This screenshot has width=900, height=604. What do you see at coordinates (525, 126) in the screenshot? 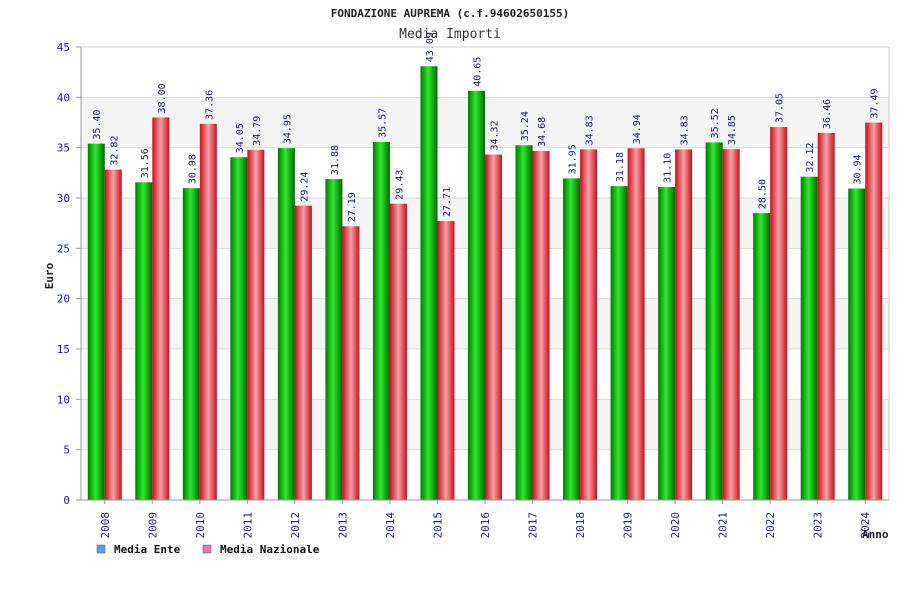
I see `data-label-media-ente-2017: 35.24` at bounding box center [525, 126].